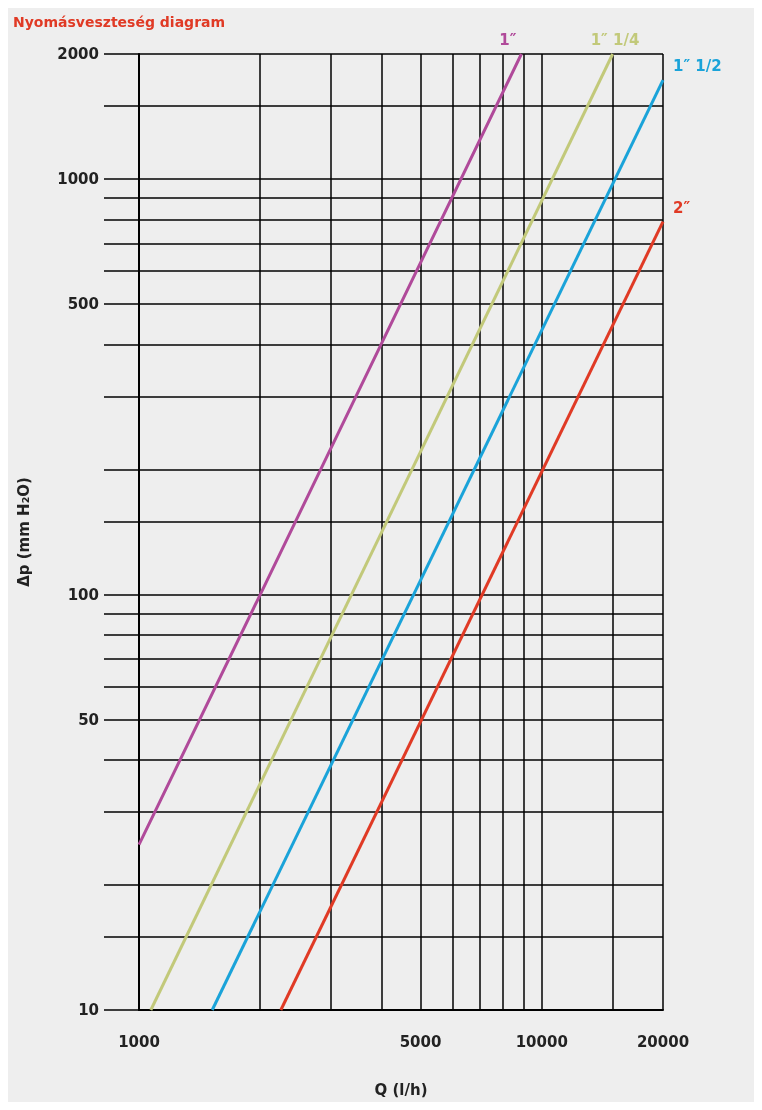 The width and height of the screenshot is (762, 1110). Describe the element at coordinates (615, 40) in the screenshot. I see `series-label: 1″ 1/4` at that location.